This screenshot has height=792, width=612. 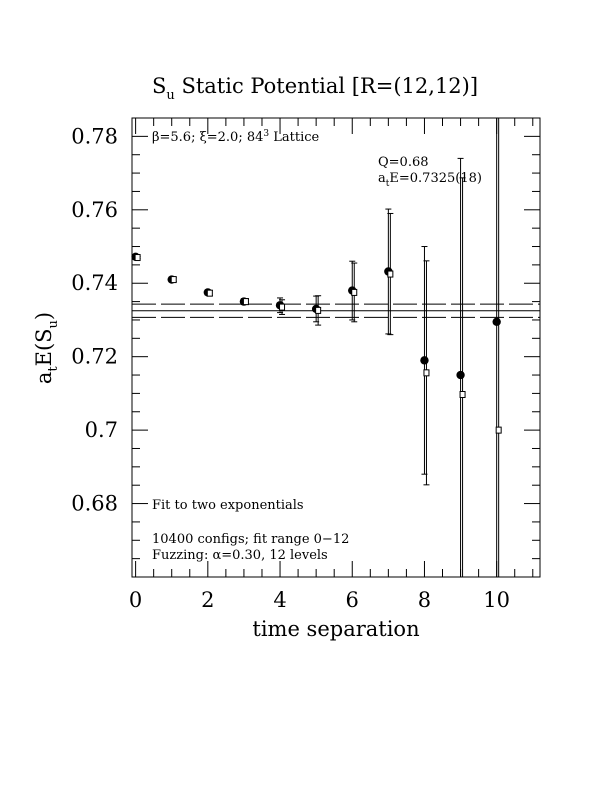 What do you see at coordinates (240, 555) in the screenshot?
I see `fuzzing-annotation: Fuzzing: α=0.30, 12 levels` at bounding box center [240, 555].